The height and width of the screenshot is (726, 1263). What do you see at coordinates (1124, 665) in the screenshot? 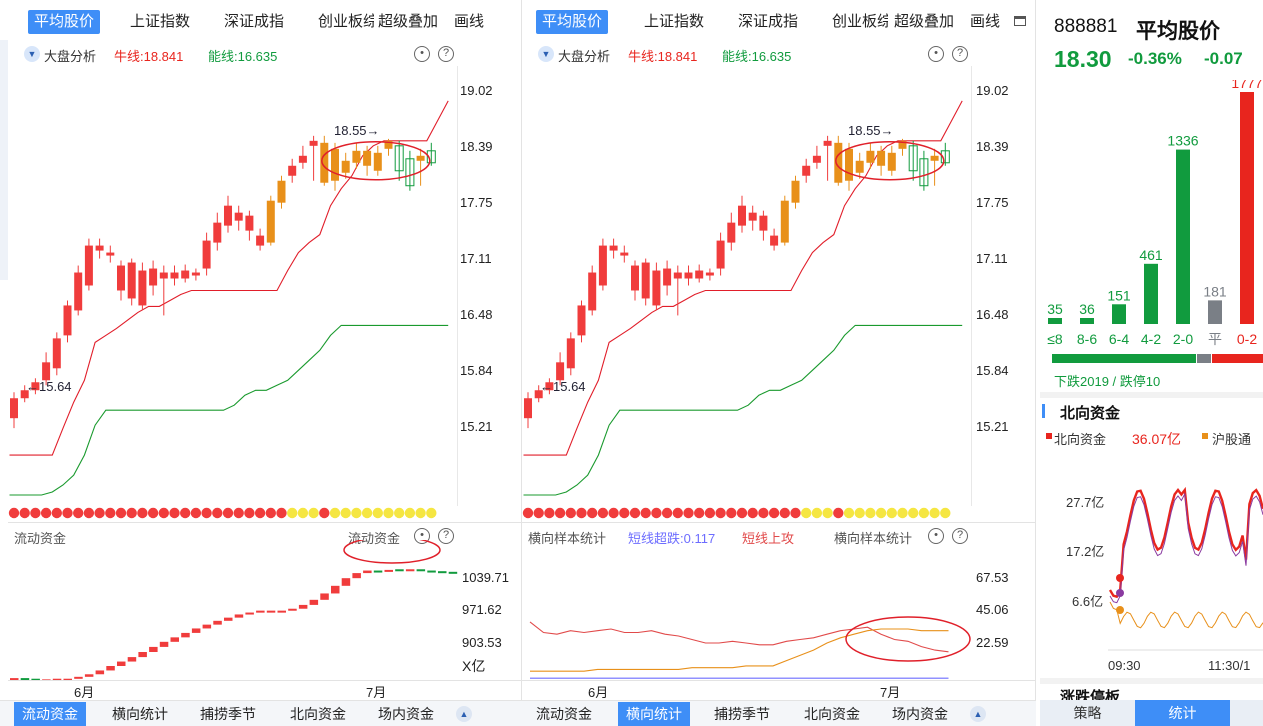
I see `north-x-label: 09:30` at bounding box center [1124, 665].